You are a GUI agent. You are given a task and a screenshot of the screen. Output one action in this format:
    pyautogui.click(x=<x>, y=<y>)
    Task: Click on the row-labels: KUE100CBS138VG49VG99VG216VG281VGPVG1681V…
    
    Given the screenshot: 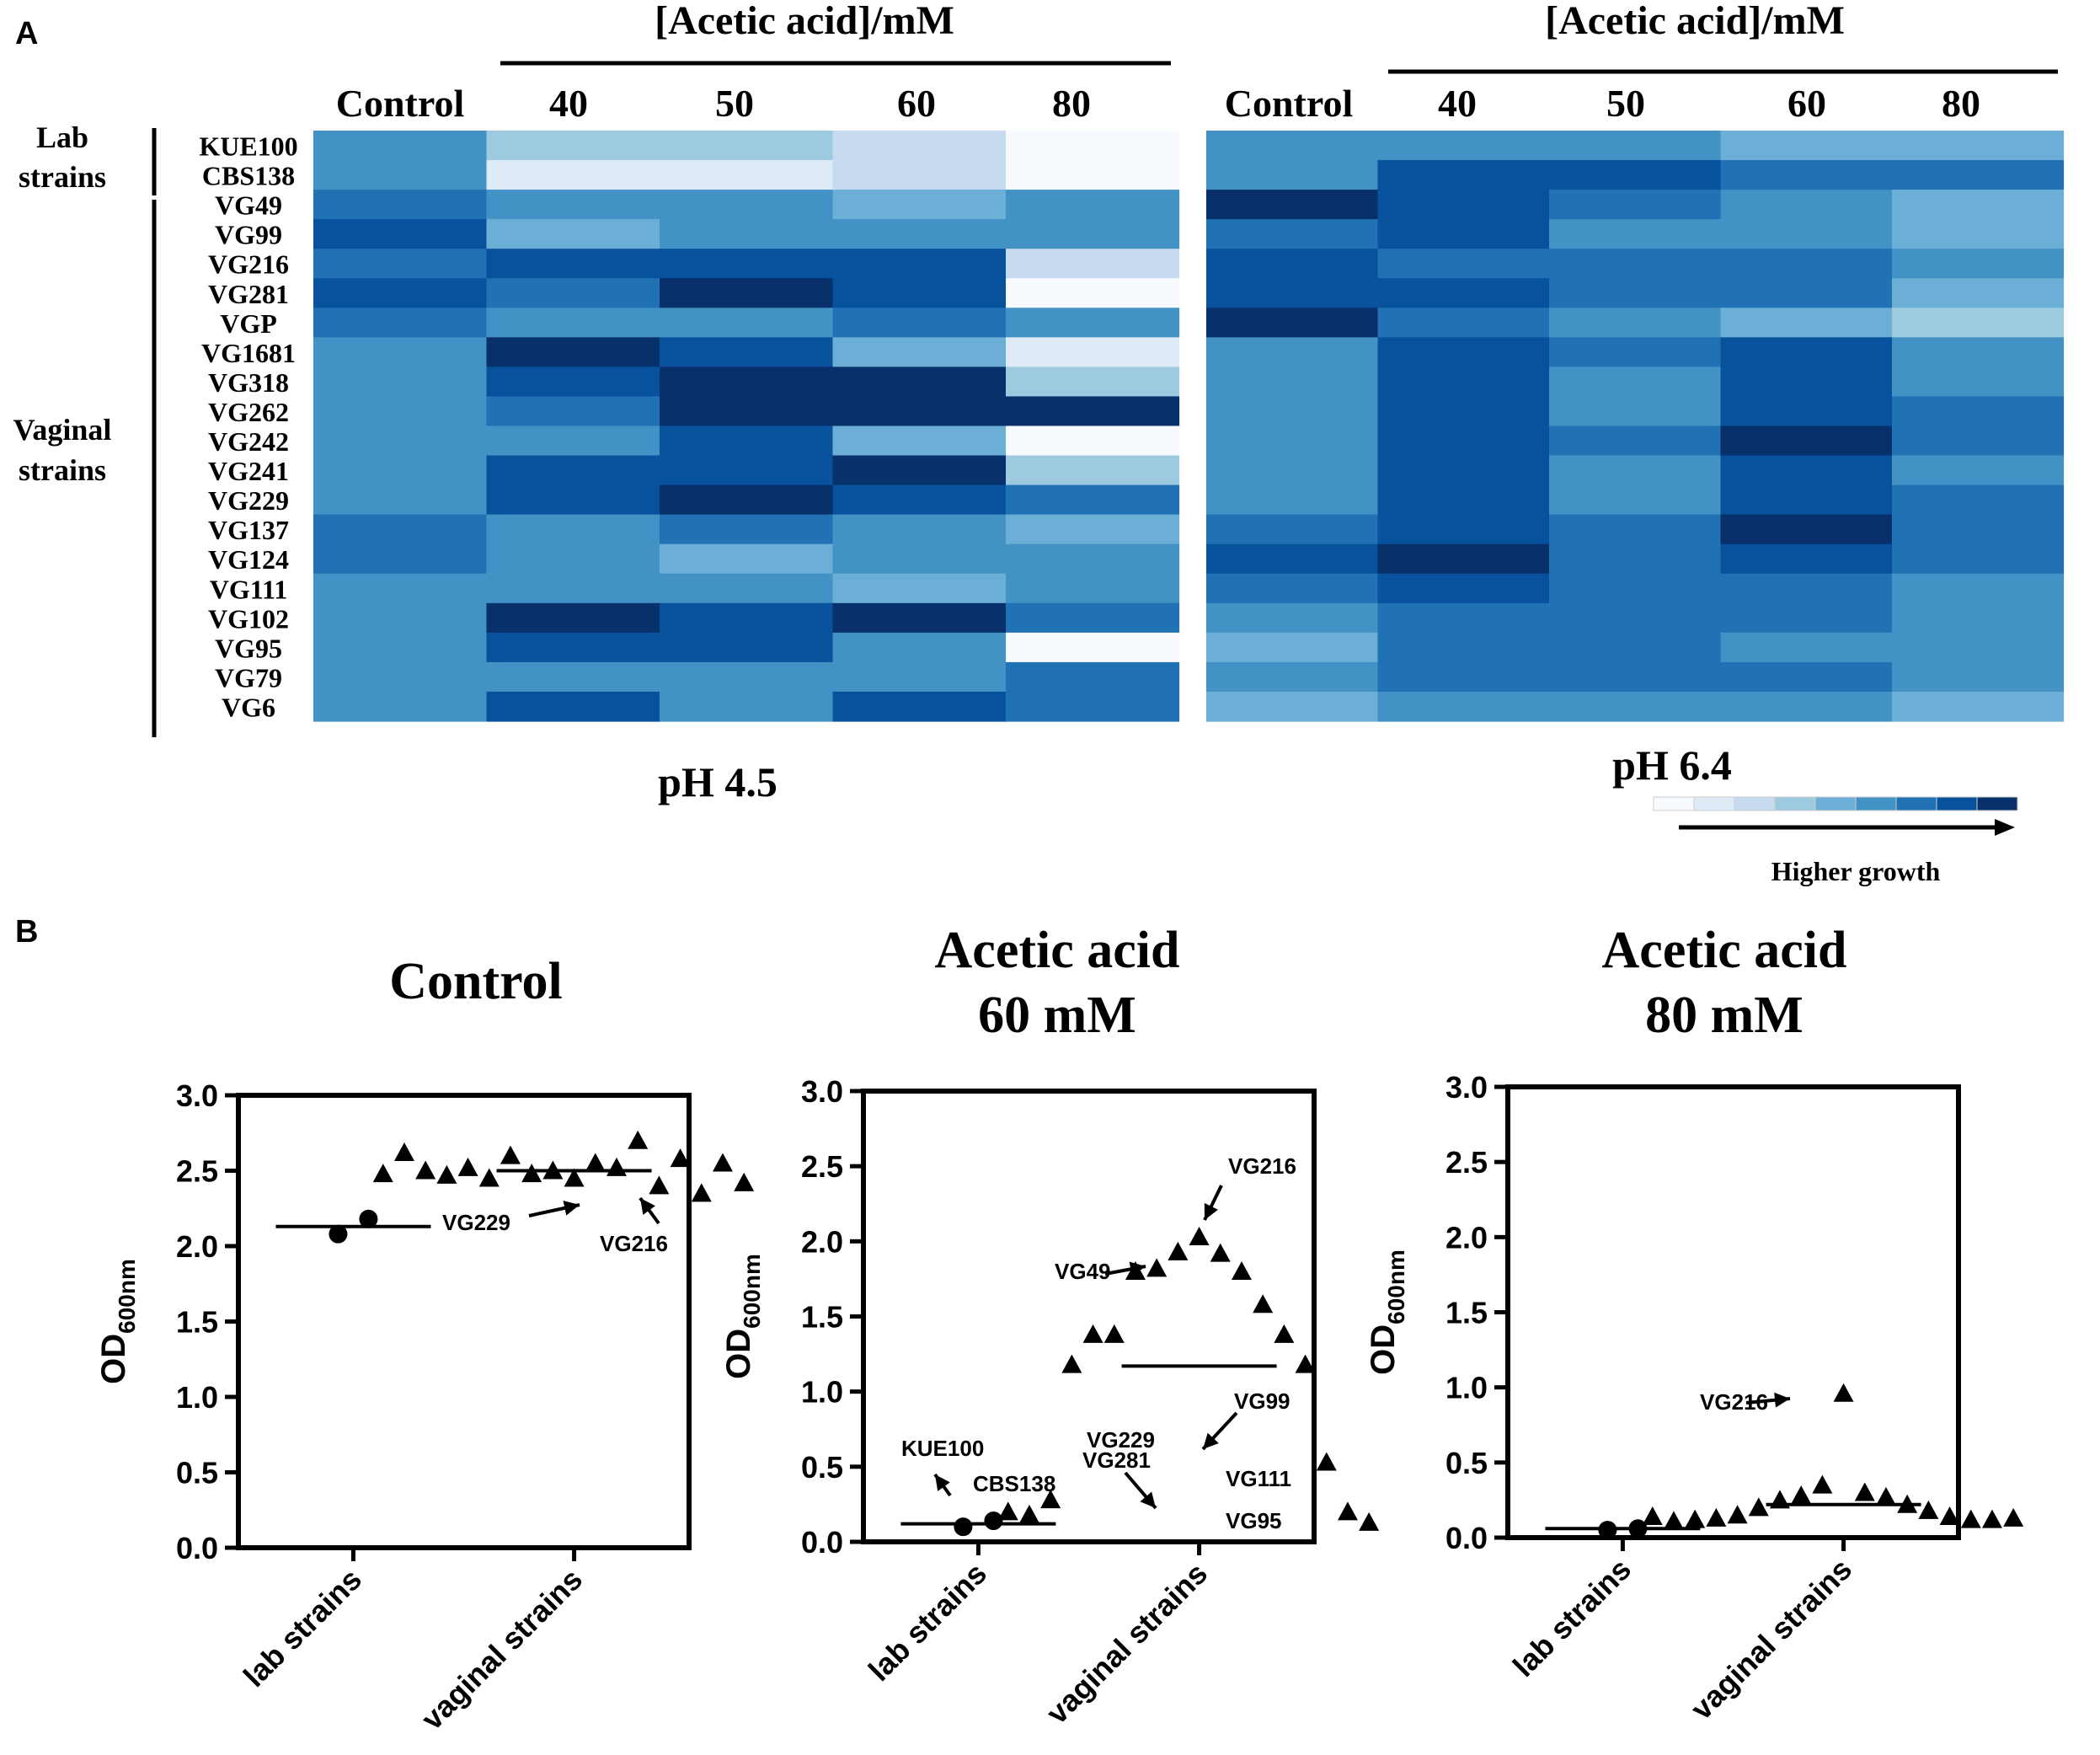 What is the action you would take?
    pyautogui.click(x=248, y=427)
    